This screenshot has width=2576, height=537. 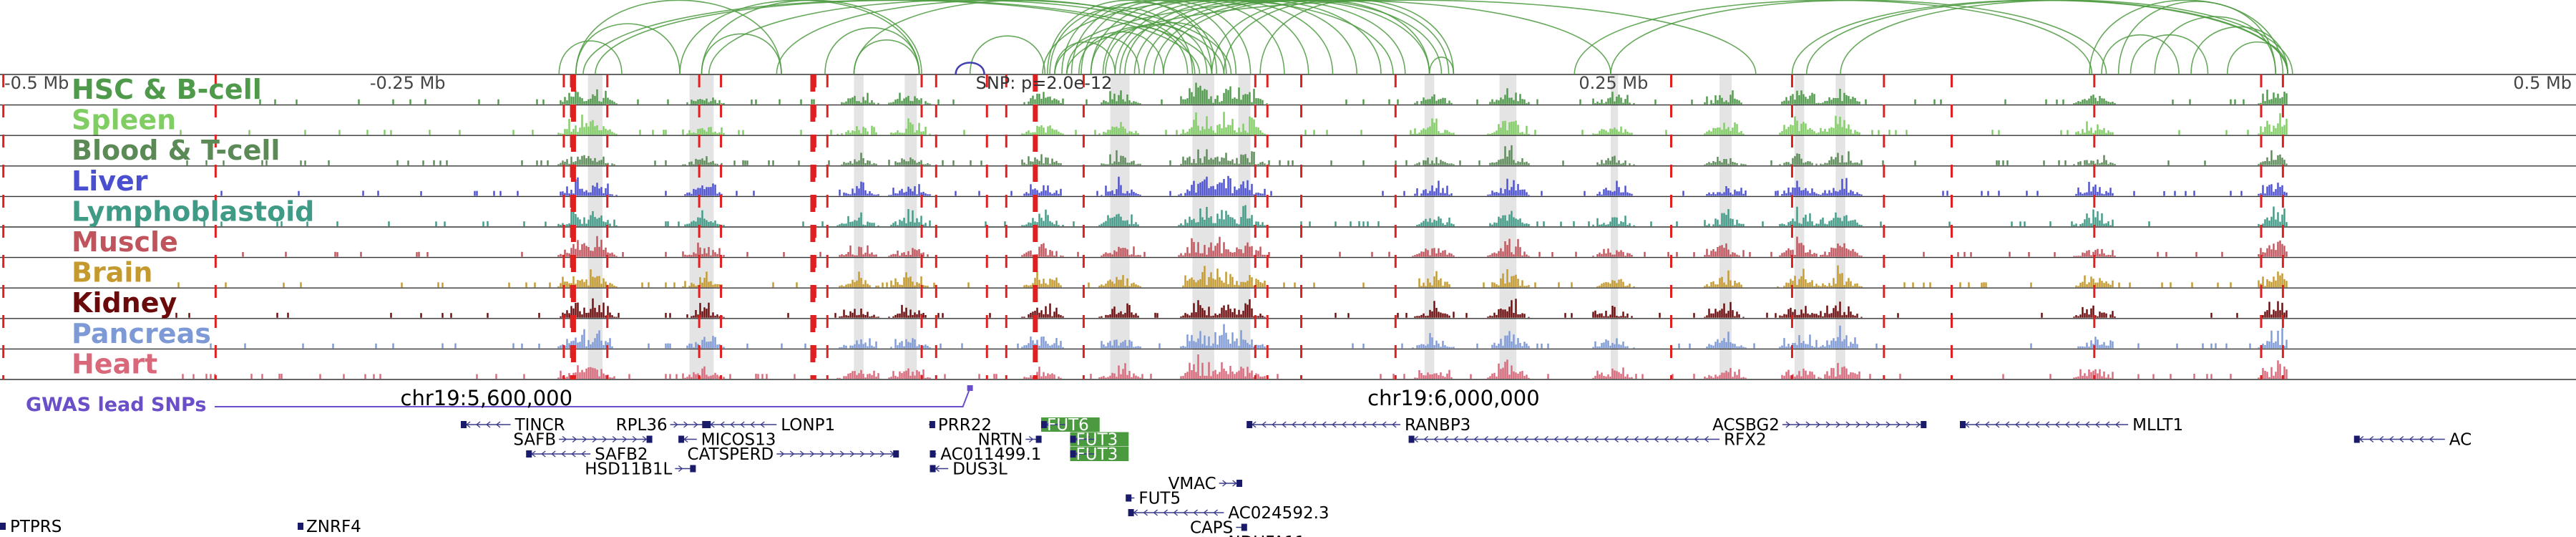 I want to click on snp-arc, so click(x=970, y=68).